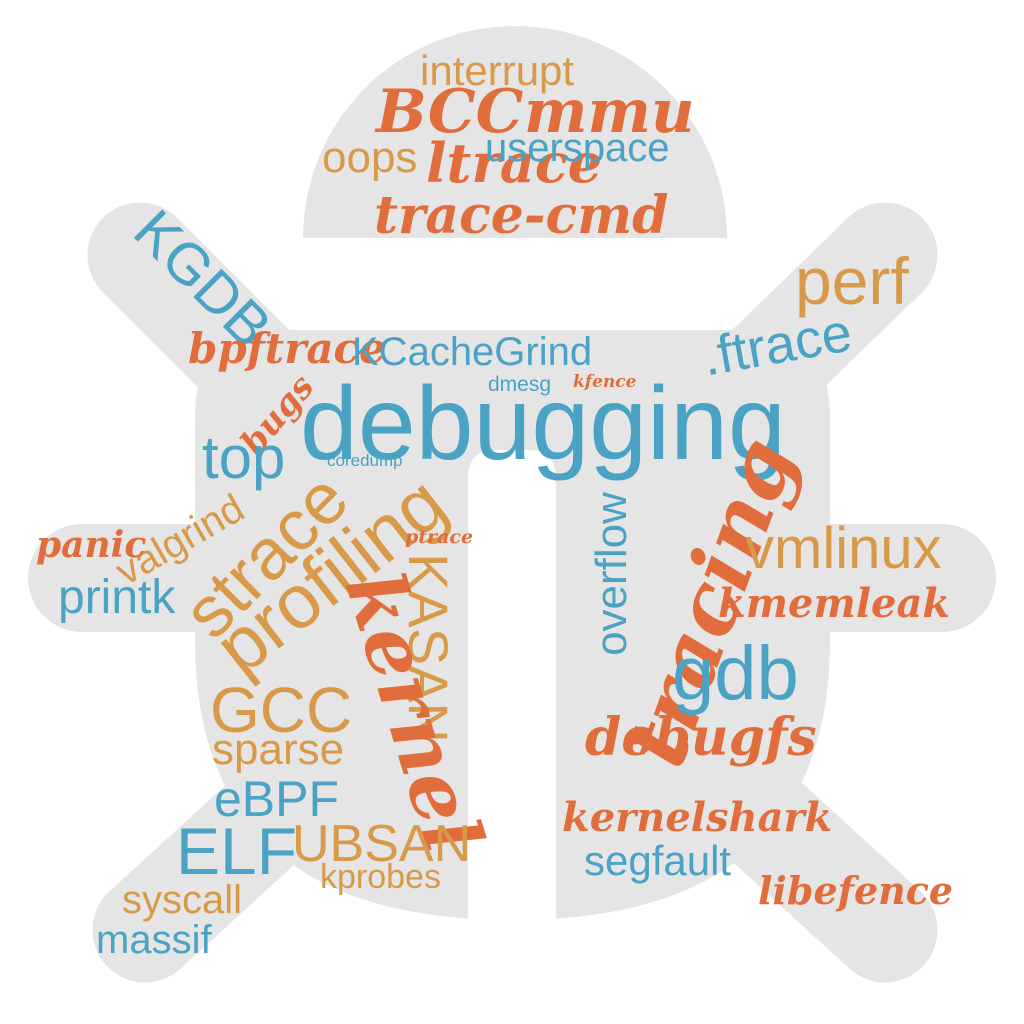 The width and height of the screenshot is (1024, 1024). Describe the element at coordinates (244, 457) in the screenshot. I see `word-top: top` at that location.